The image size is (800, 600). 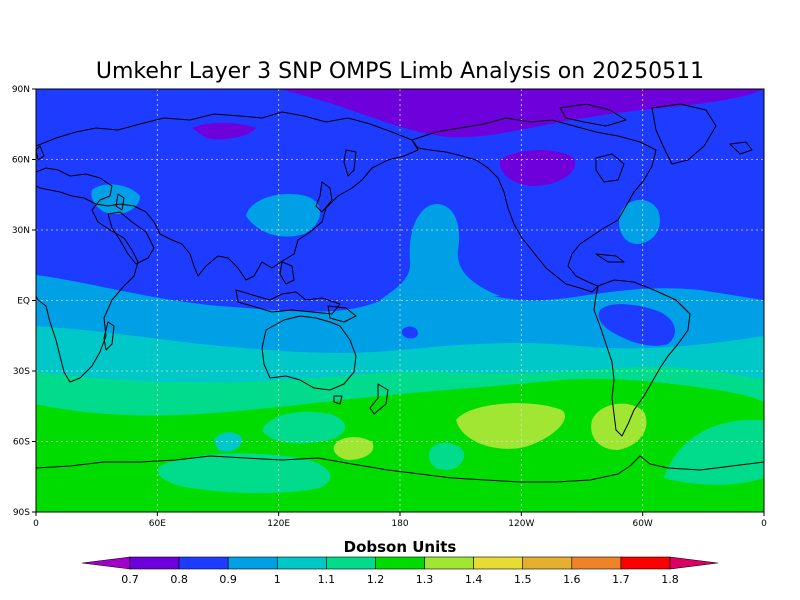 I want to click on lon-tick-label: 120W, so click(x=521, y=524).